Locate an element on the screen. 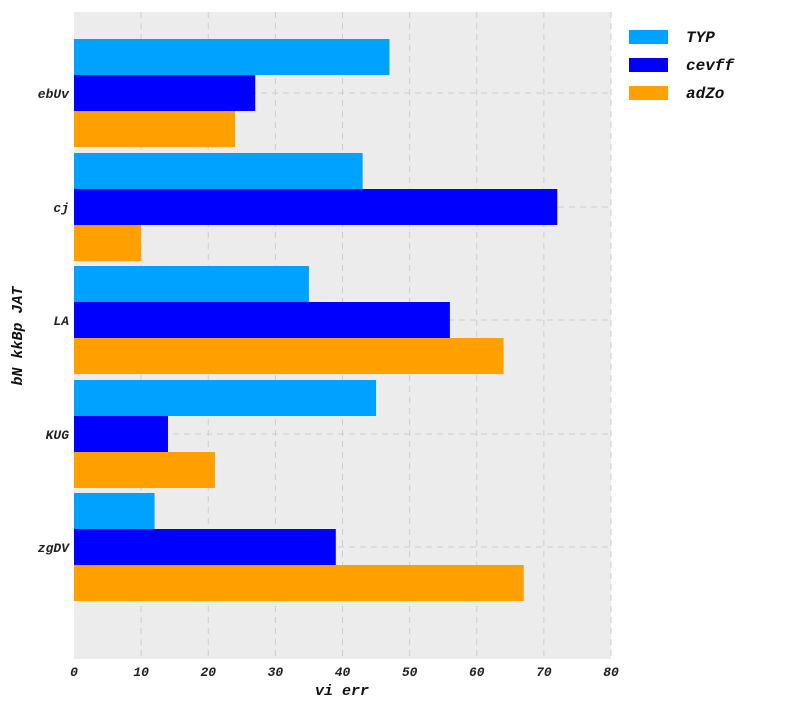  legend-label-TYP: TYP is located at coordinates (700, 38).